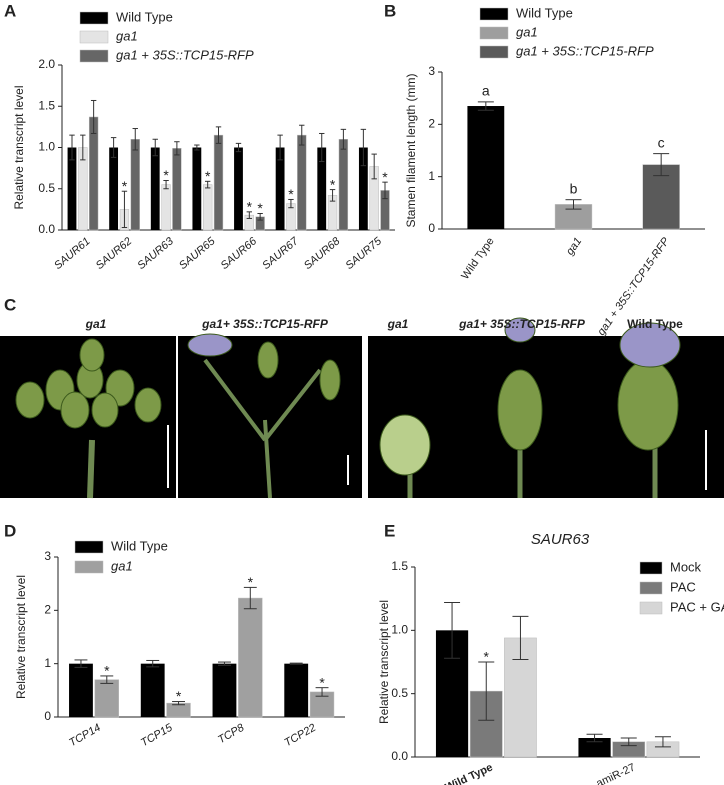  I want to click on y-axis-label: Stamen filament length (mm), so click(411, 150).